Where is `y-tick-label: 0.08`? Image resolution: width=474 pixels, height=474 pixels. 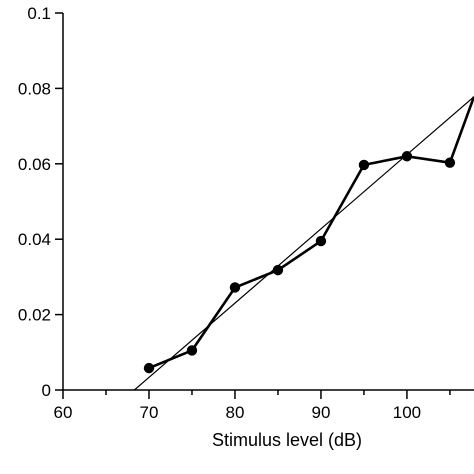 y-tick-label: 0.08 is located at coordinates (34, 88).